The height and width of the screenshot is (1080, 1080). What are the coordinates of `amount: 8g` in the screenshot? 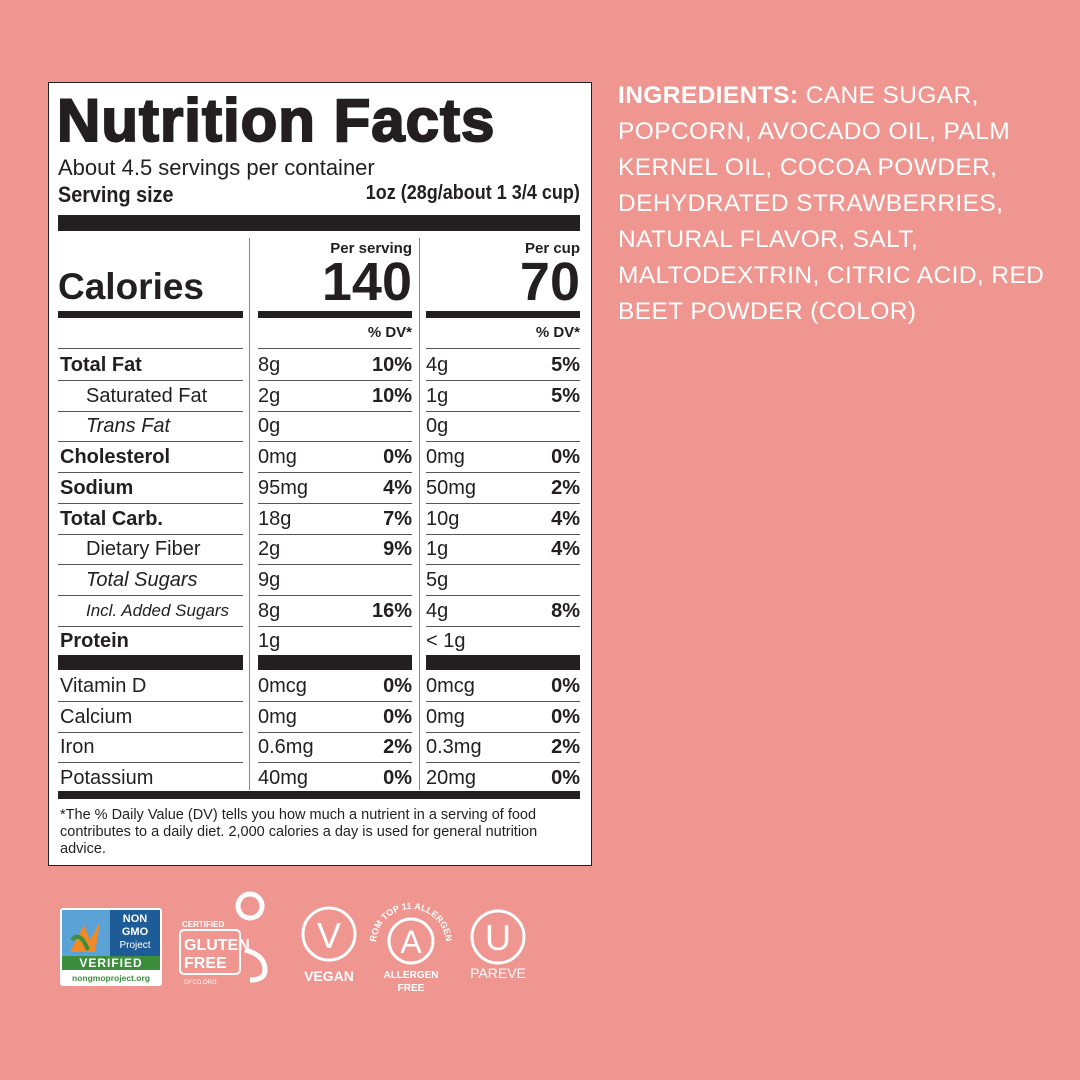 It's located at (269, 610).